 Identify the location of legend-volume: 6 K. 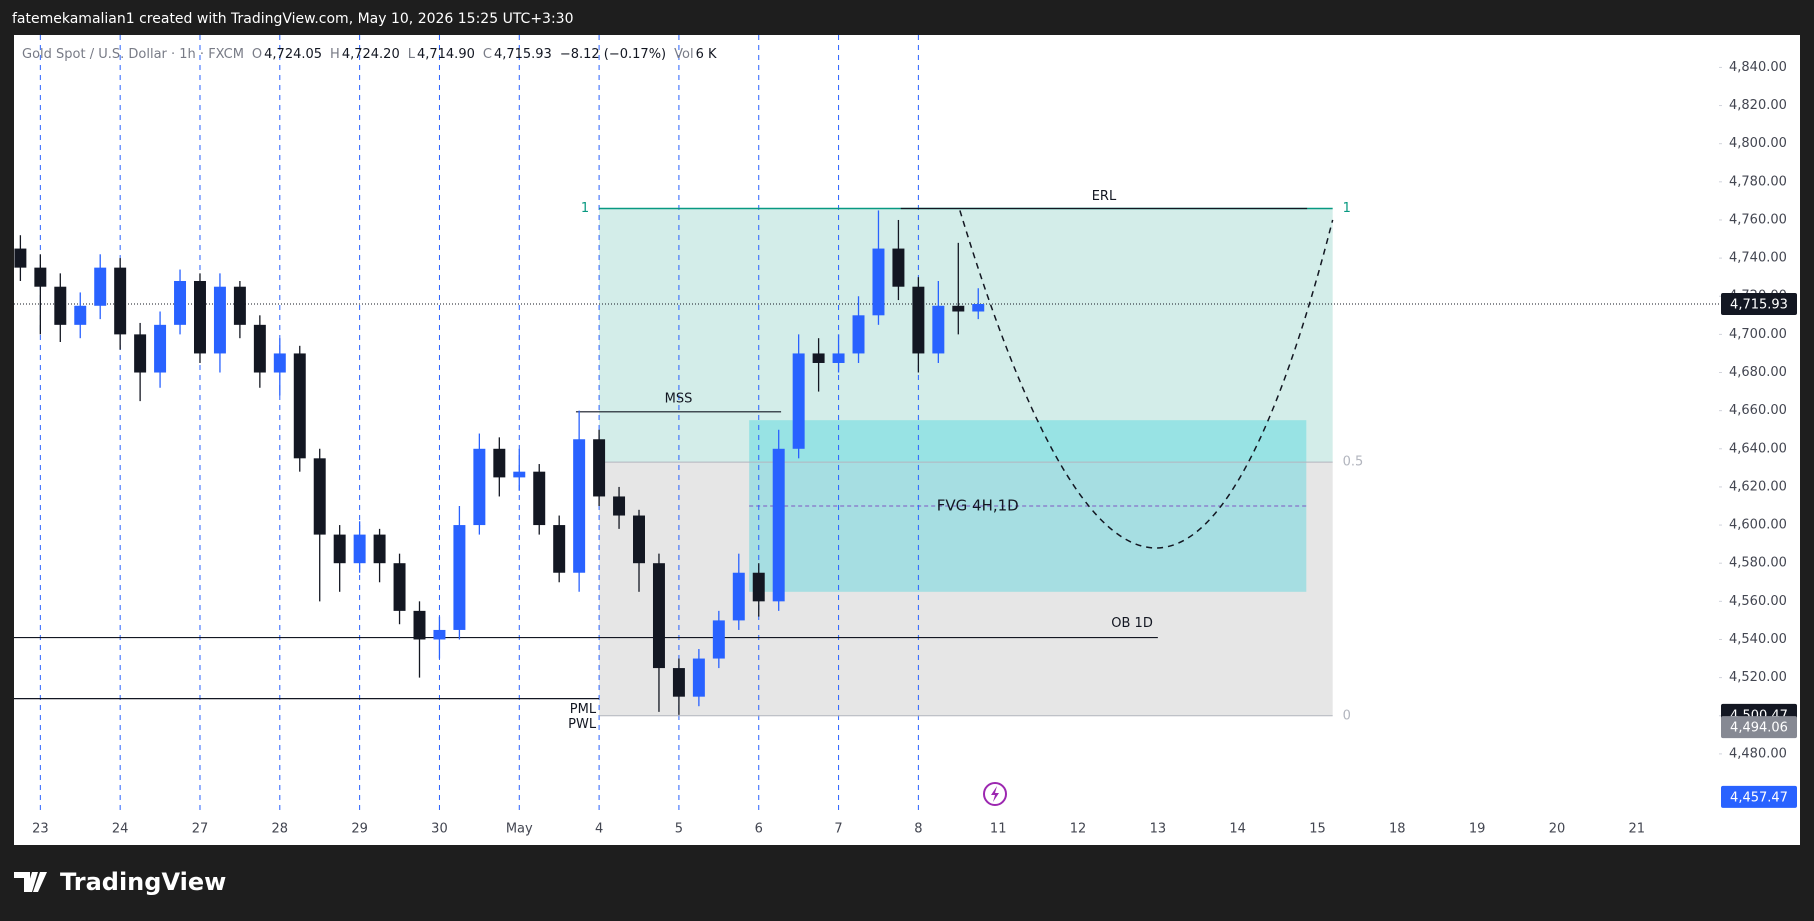
(706, 54).